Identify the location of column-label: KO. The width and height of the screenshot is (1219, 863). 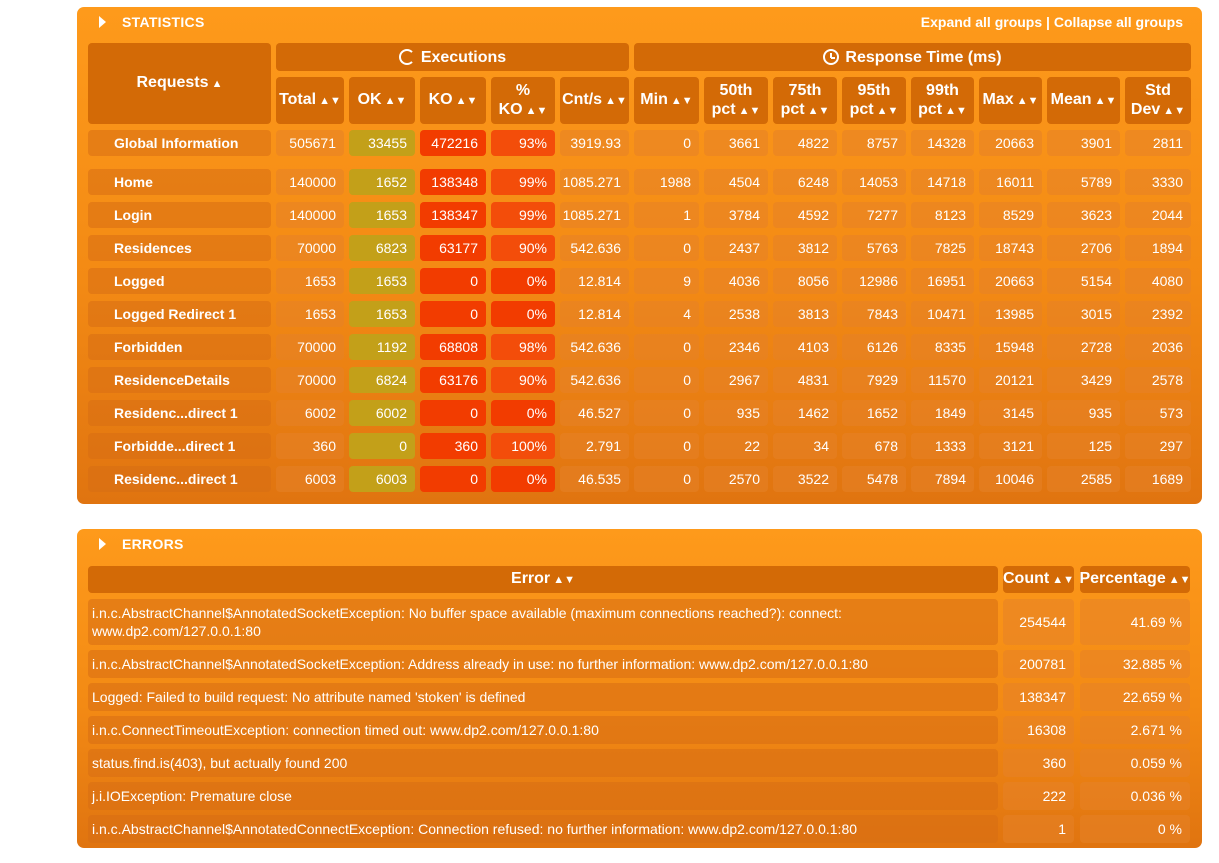
(510, 109).